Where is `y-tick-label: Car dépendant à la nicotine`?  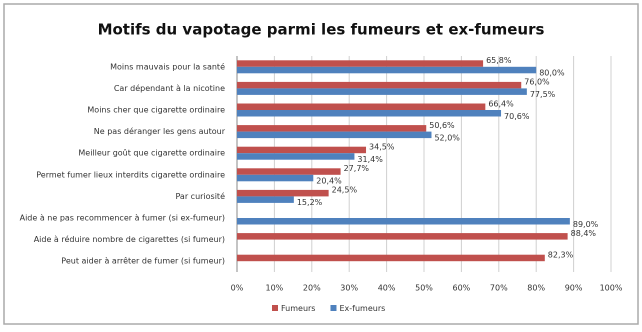 y-tick-label: Car dépendant à la nicotine is located at coordinates (169, 88).